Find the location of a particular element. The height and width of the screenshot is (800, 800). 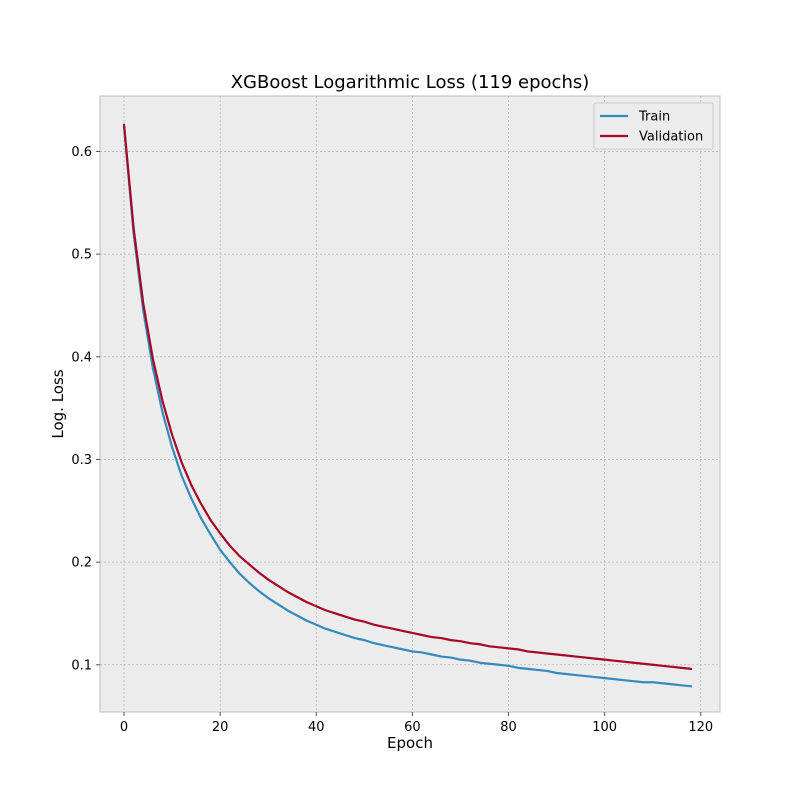

x-tick-label: 0 is located at coordinates (124, 727).